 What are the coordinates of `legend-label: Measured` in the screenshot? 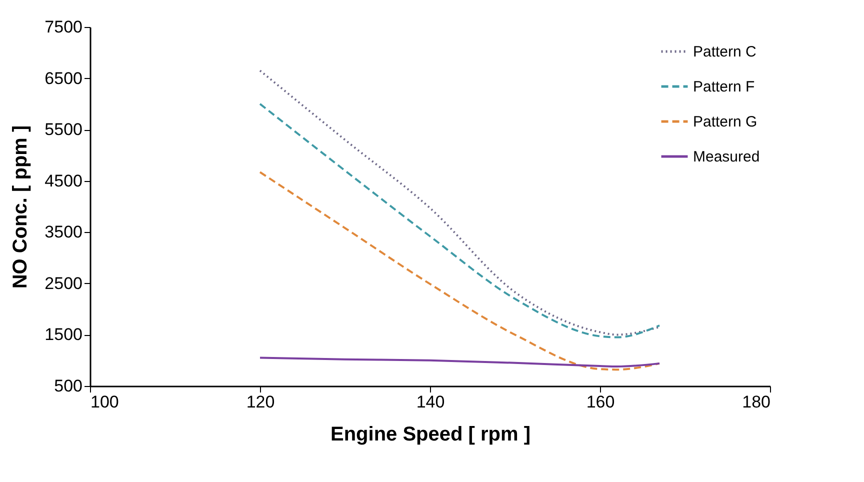 It's located at (726, 157).